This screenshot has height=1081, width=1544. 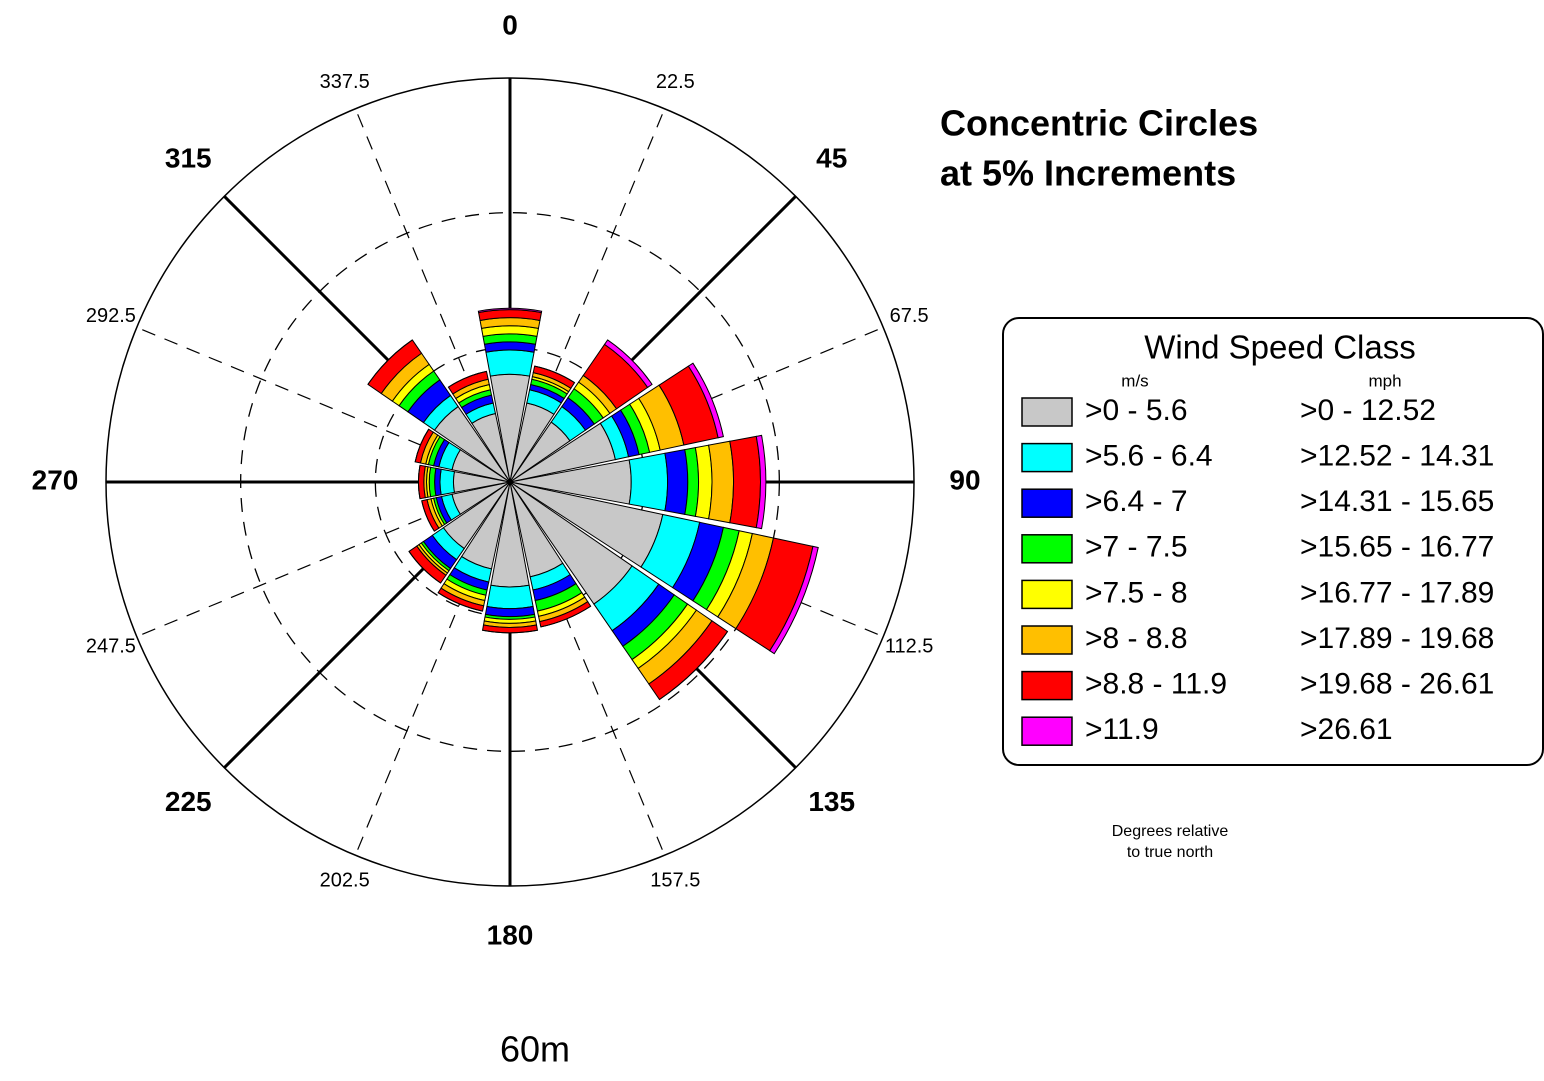 I want to click on legend-label: >7 - 7.5, so click(x=1136, y=547).